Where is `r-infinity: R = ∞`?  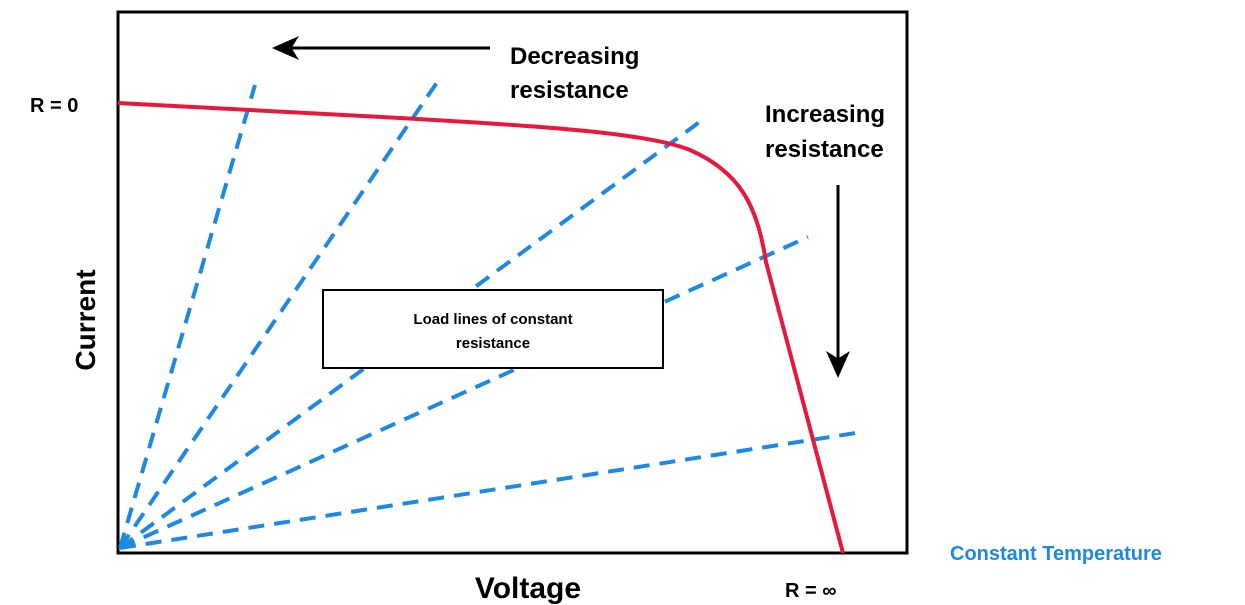
r-infinity: R = ∞ is located at coordinates (811, 591).